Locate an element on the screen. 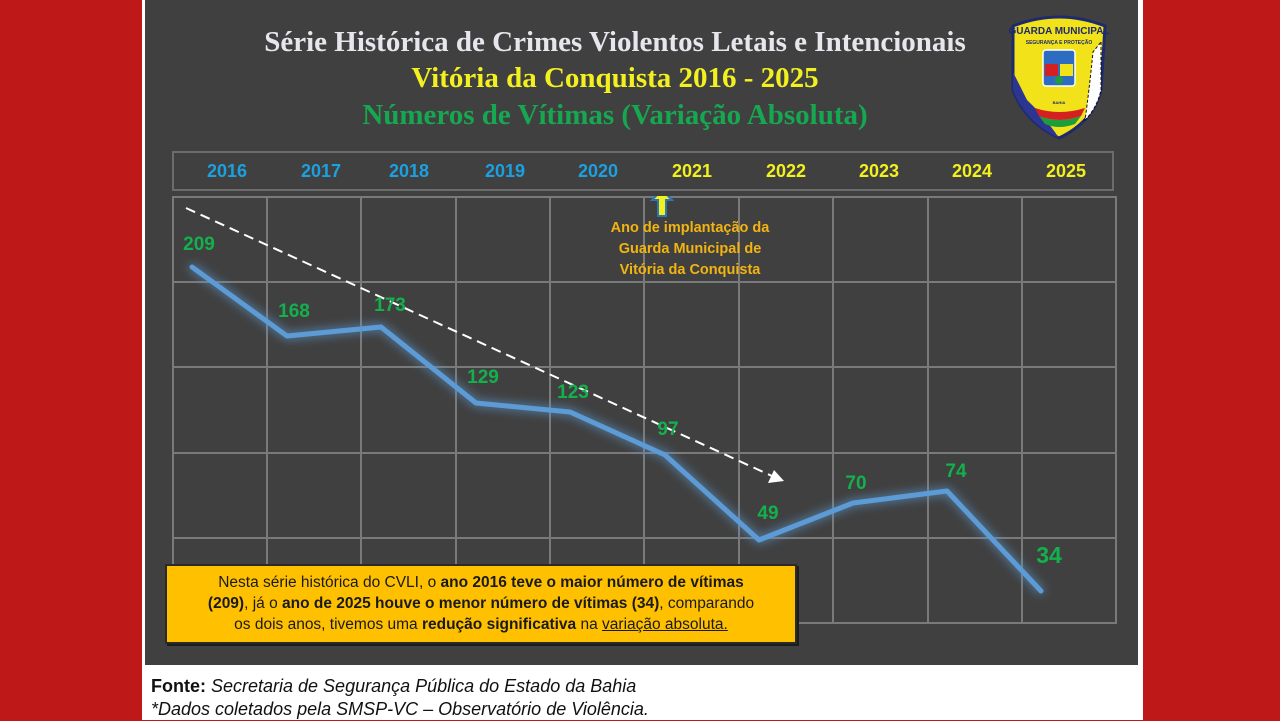 The height and width of the screenshot is (721, 1280). data-label: 209 is located at coordinates (199, 244).